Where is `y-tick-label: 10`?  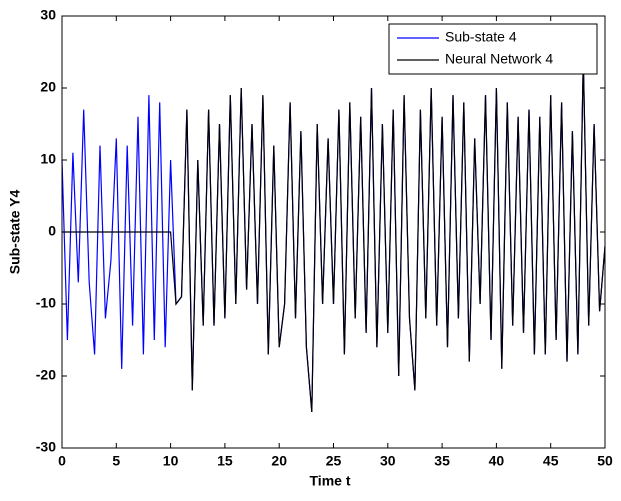 y-tick-label: 10 is located at coordinates (48, 159).